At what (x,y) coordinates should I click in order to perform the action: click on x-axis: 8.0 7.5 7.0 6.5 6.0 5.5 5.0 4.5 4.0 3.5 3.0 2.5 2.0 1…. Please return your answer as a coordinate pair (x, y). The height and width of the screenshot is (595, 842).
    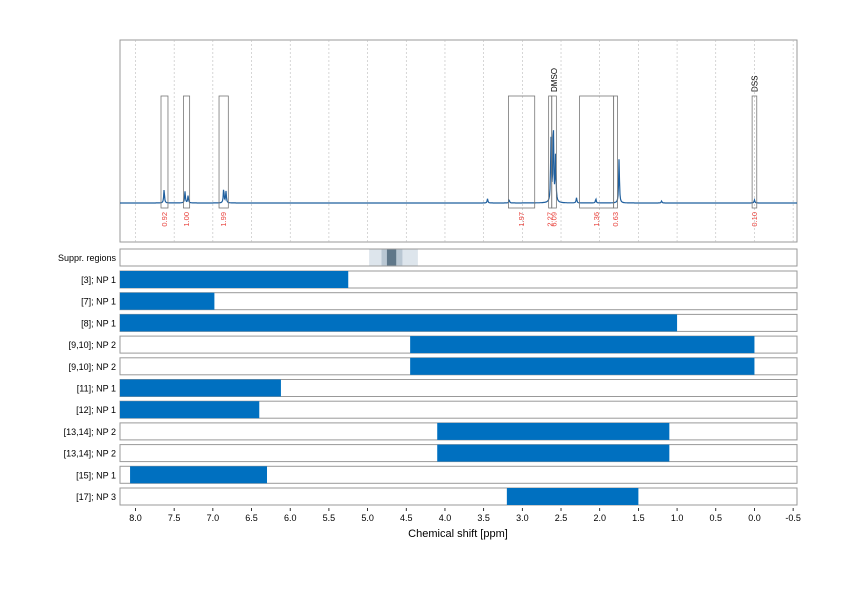
    Looking at the image, I should click on (465, 515).